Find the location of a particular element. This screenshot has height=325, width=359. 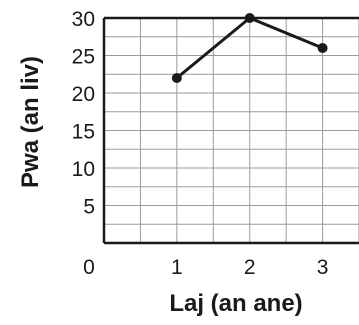

y-tick-label-10: 10 is located at coordinates (83, 169).